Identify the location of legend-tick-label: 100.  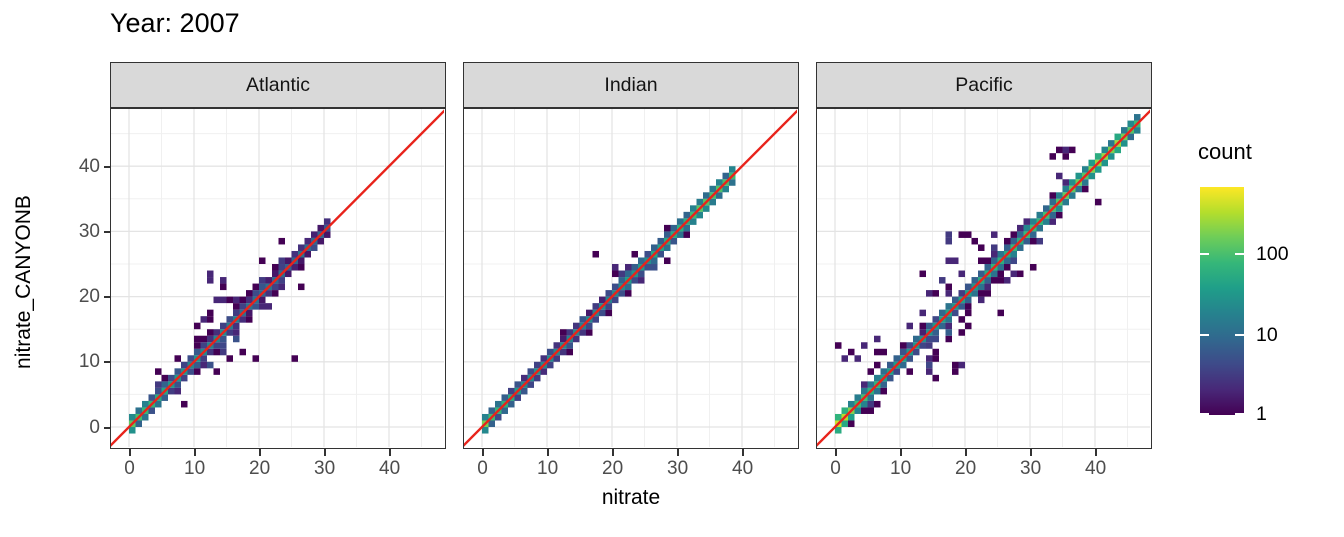
(1272, 253).